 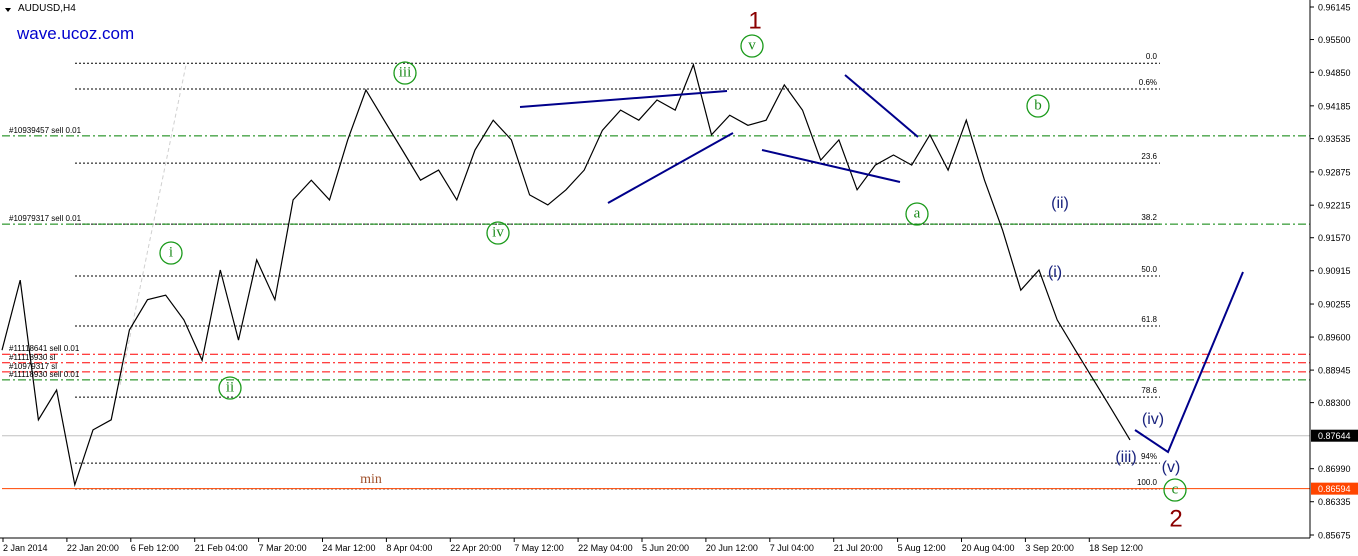 What do you see at coordinates (1149, 217) in the screenshot?
I see `fib-label: 38.2` at bounding box center [1149, 217].